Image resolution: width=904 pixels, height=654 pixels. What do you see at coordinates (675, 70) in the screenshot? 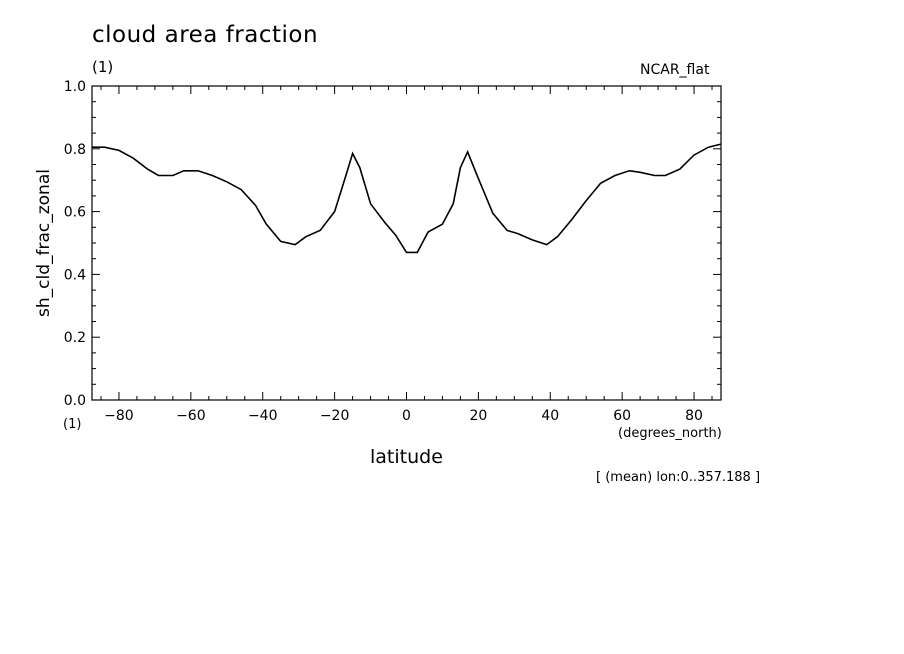
I see `style-label: NCAR_flat` at bounding box center [675, 70].